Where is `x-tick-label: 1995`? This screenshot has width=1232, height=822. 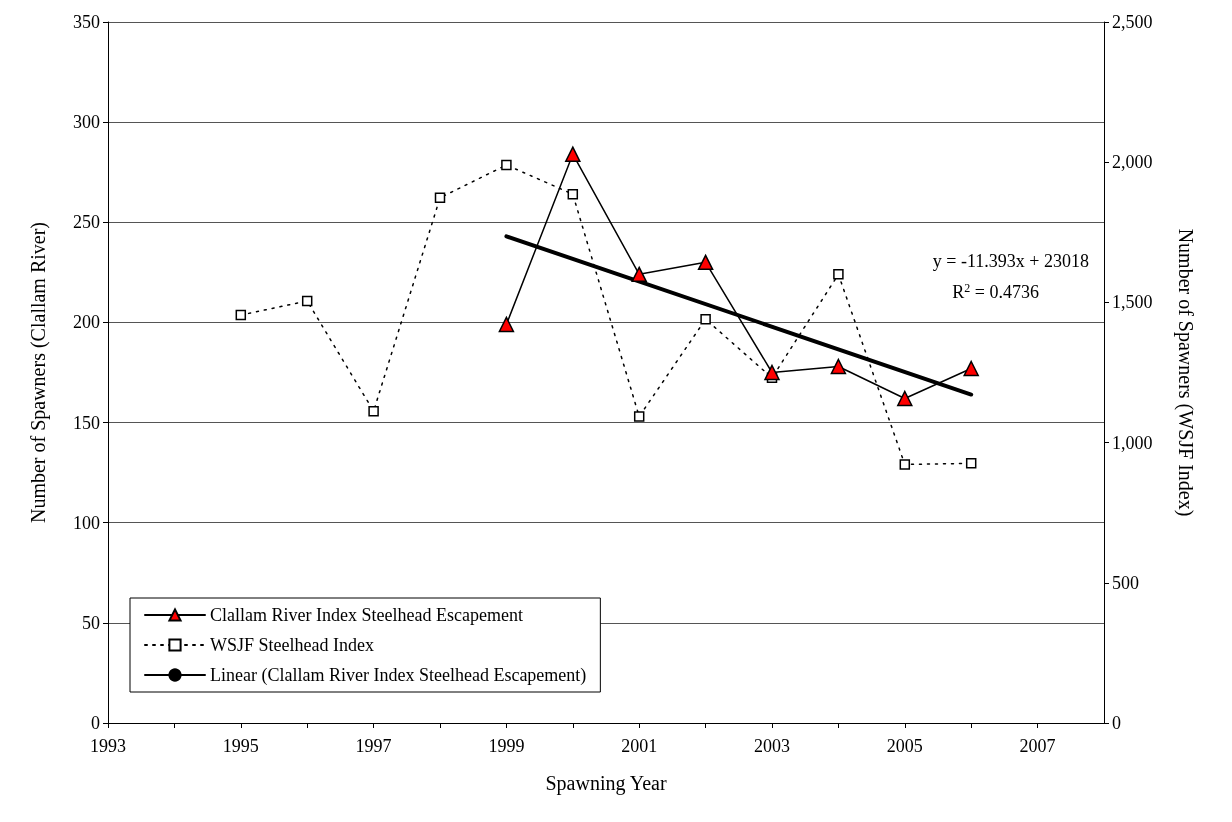 x-tick-label: 1995 is located at coordinates (240, 746).